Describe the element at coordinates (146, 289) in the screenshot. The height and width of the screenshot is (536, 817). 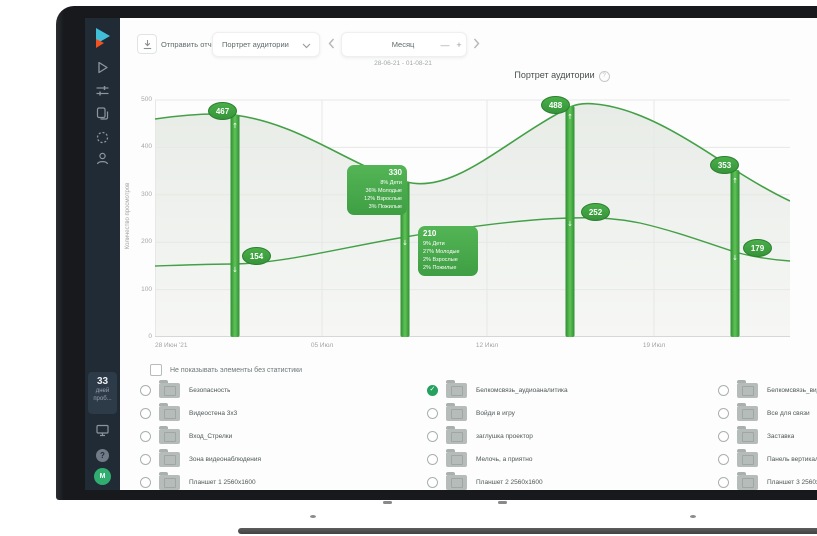
I see `y-tick: 100` at that location.